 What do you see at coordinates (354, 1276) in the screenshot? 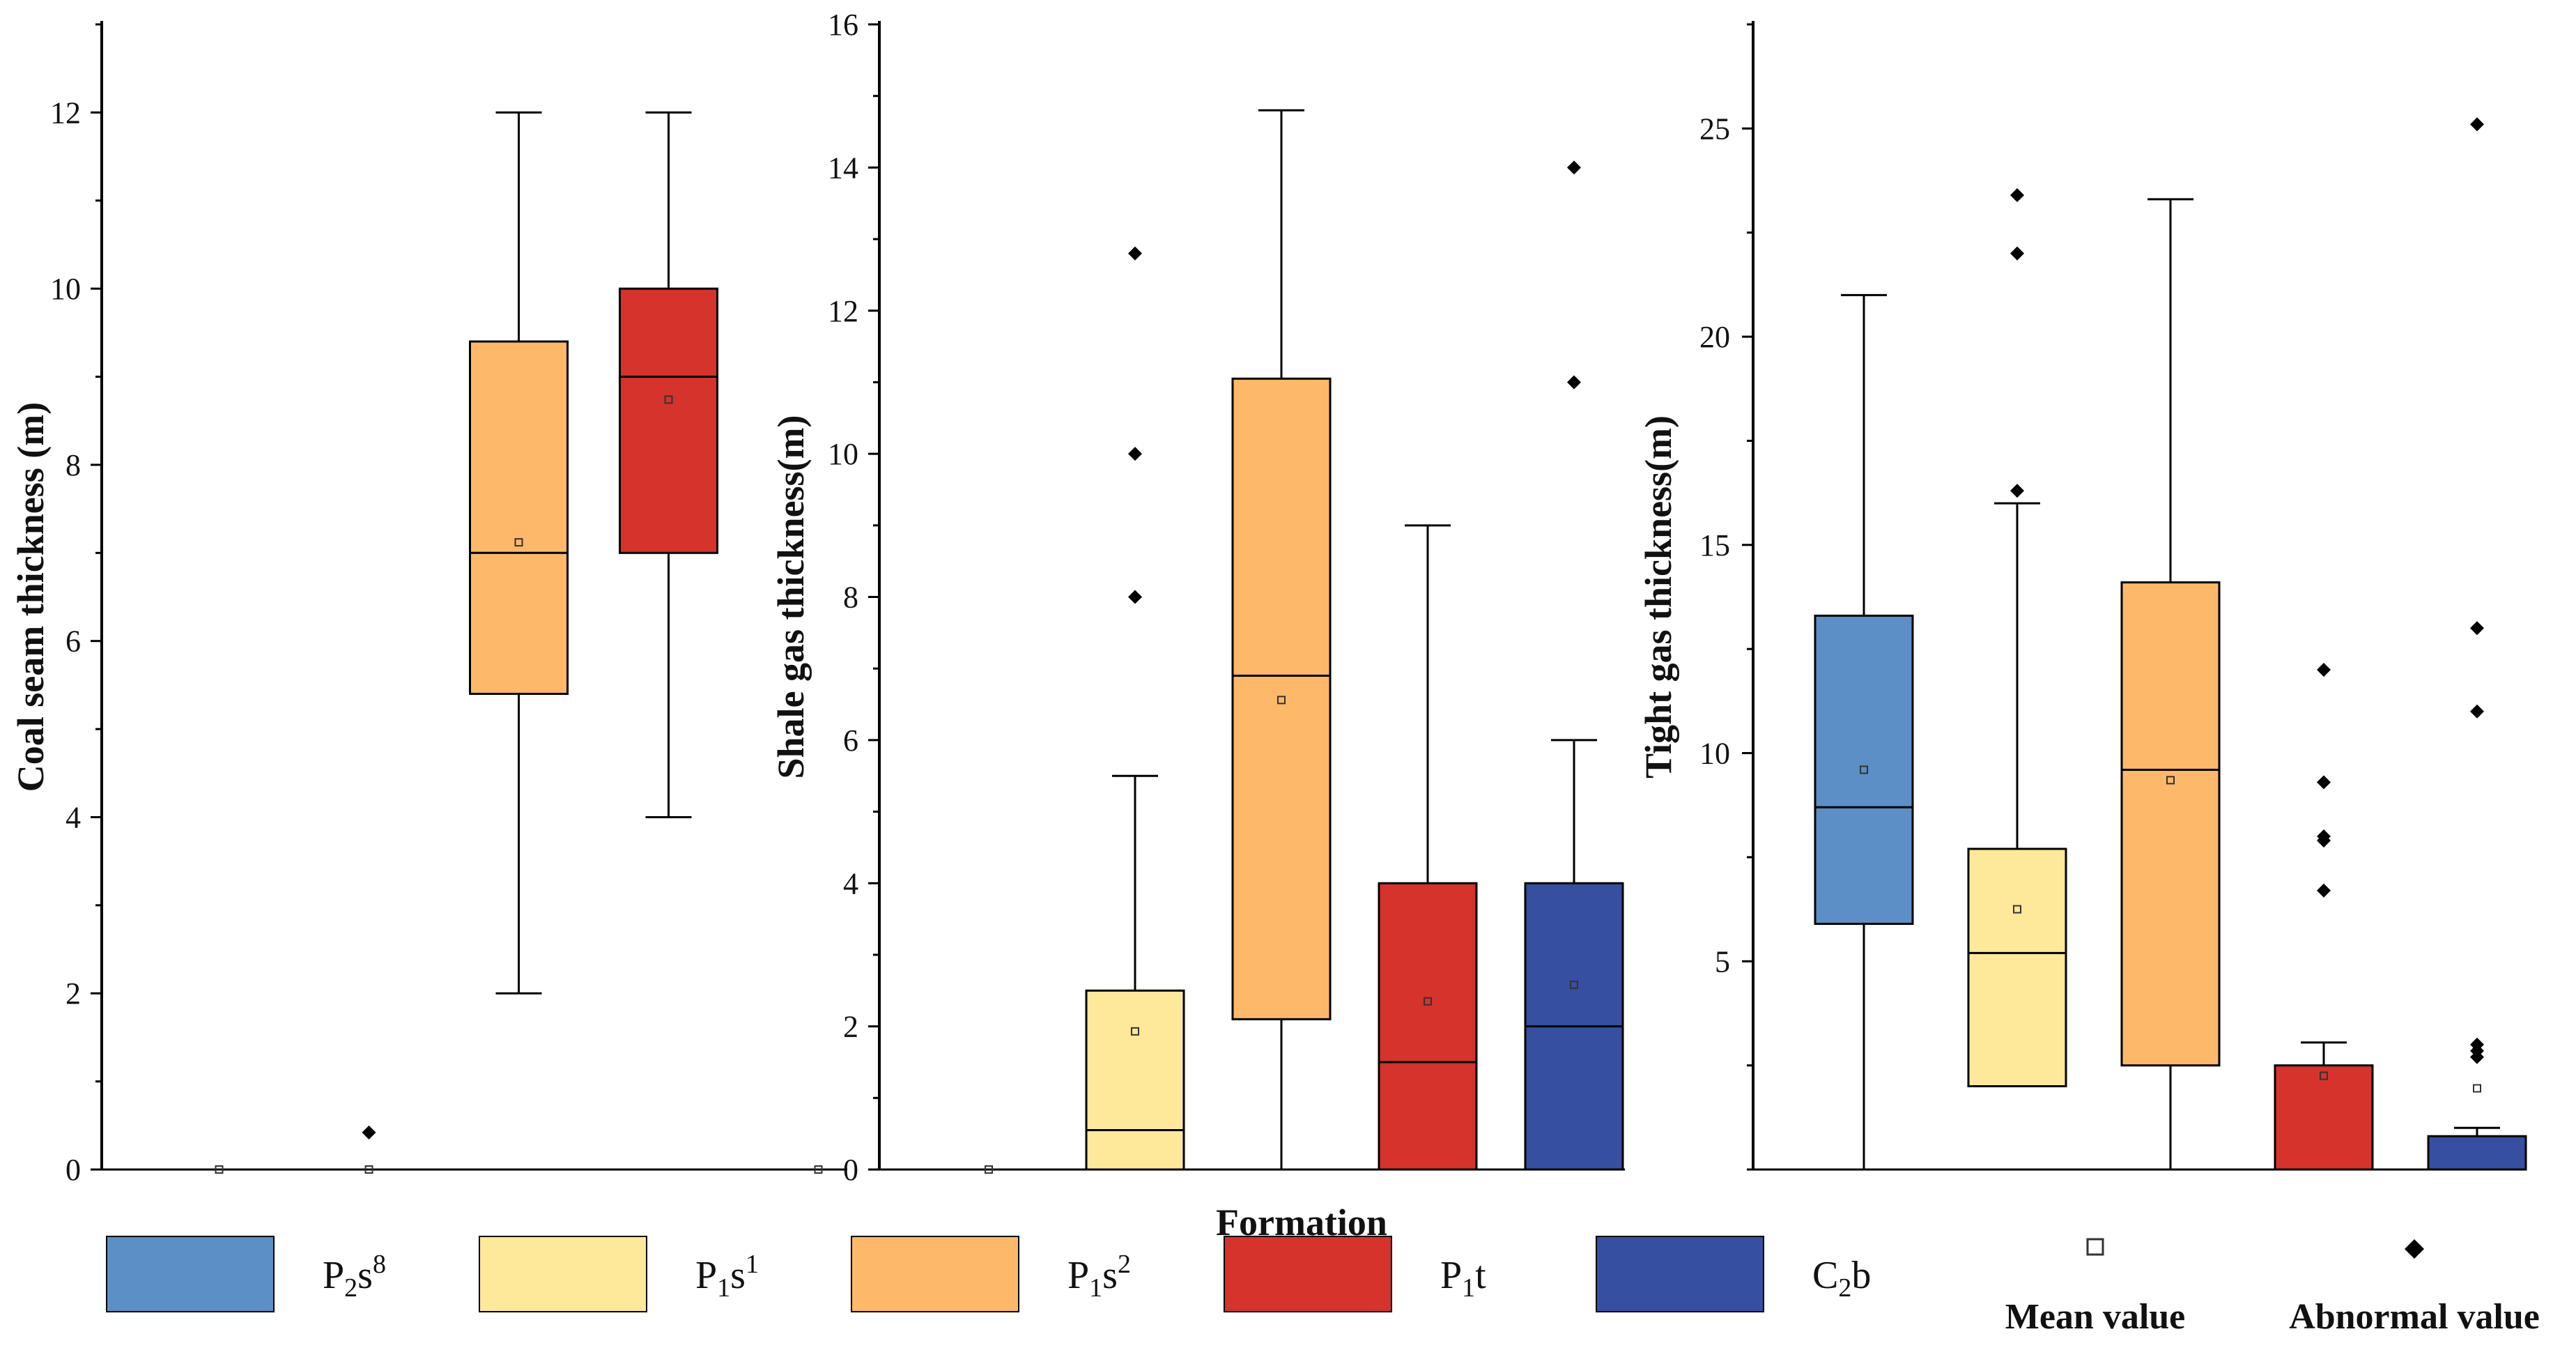
I see `legend-label: P2s8` at bounding box center [354, 1276].